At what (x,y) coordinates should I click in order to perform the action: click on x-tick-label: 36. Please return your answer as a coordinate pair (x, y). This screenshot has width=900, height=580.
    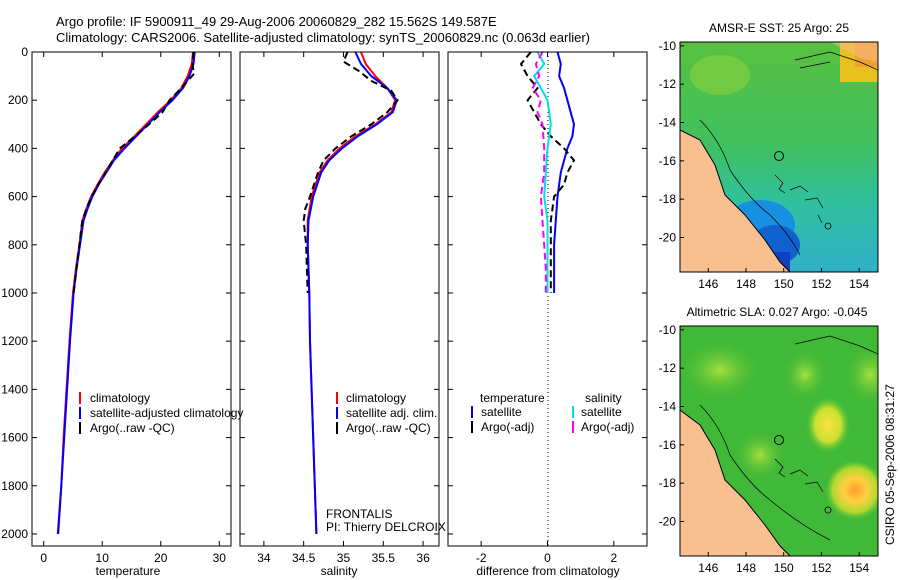
    Looking at the image, I should click on (423, 558).